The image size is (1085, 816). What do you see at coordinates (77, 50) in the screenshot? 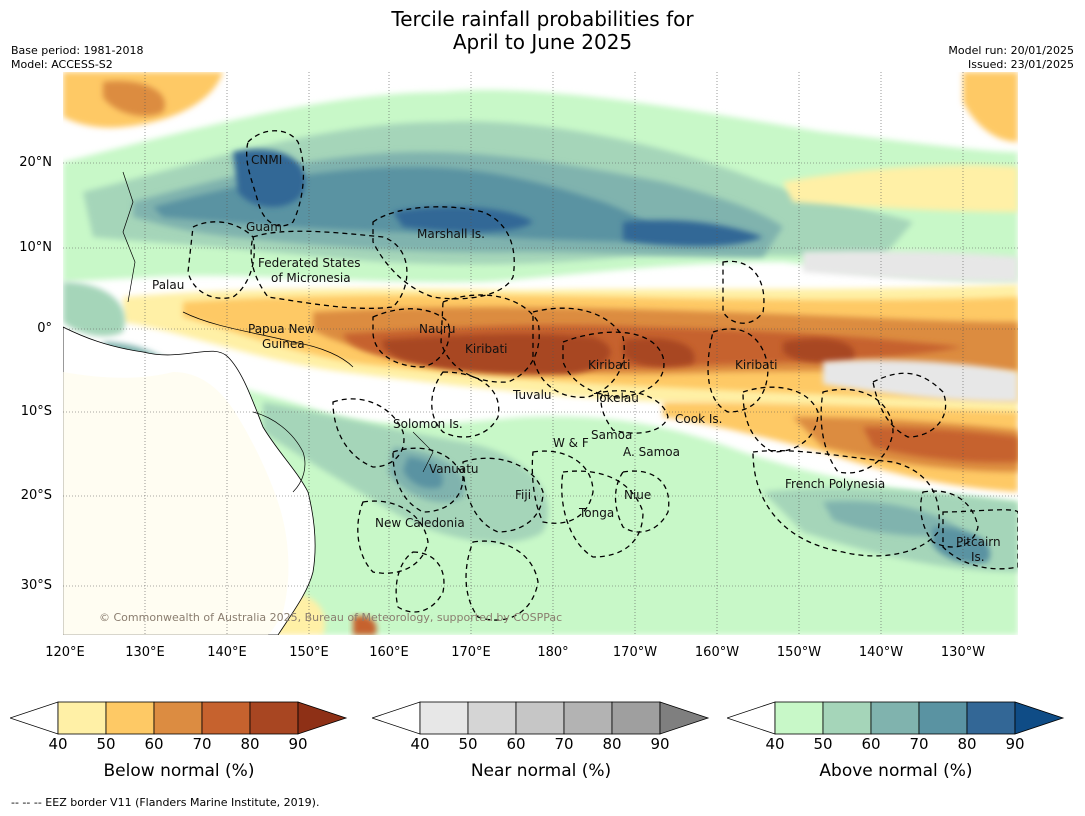
I see `base-period: Base period: 1981-2018` at bounding box center [77, 50].